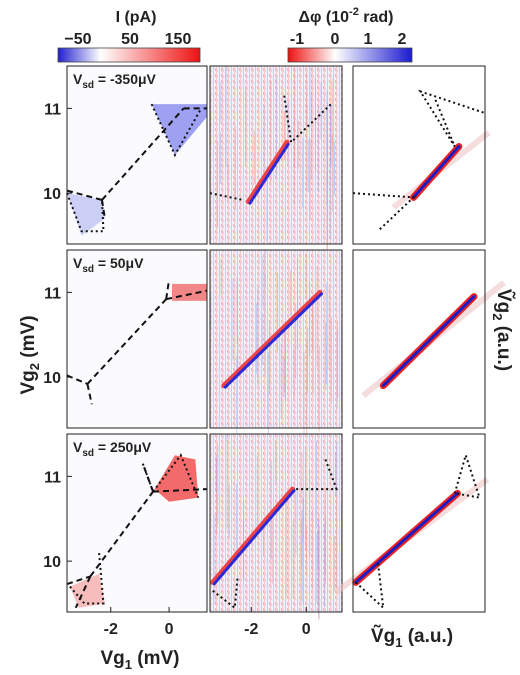 Image resolution: width=520 pixels, height=675 pixels. What do you see at coordinates (108, 265) in the screenshot?
I see `vsd-label: Vsd = 50μV` at bounding box center [108, 265].